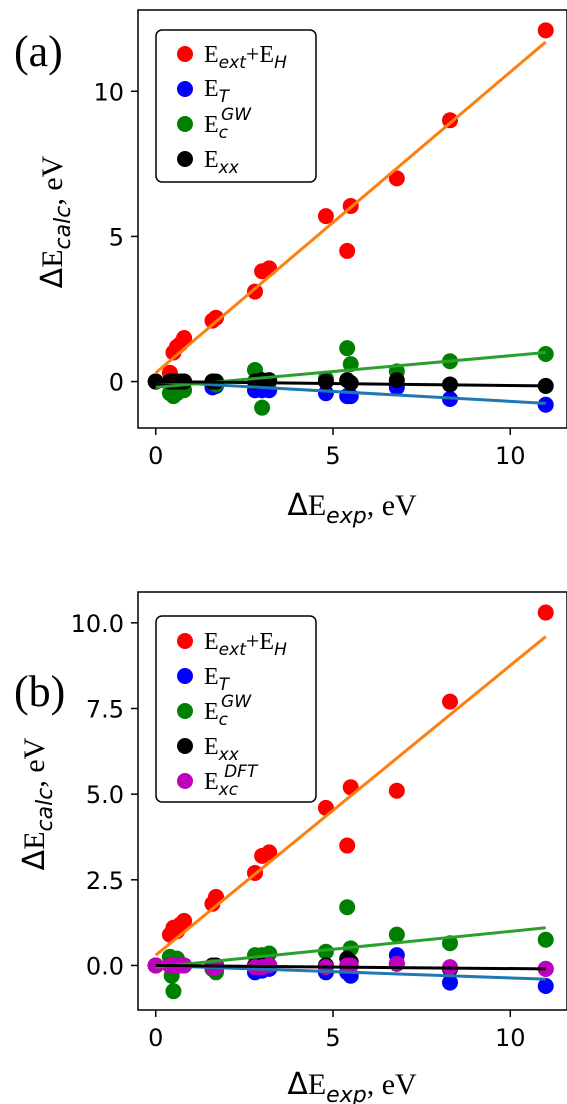 Image resolution: width=567 pixels, height=1104 pixels. I want to click on legend-marker-exx-b, so click(185, 746).